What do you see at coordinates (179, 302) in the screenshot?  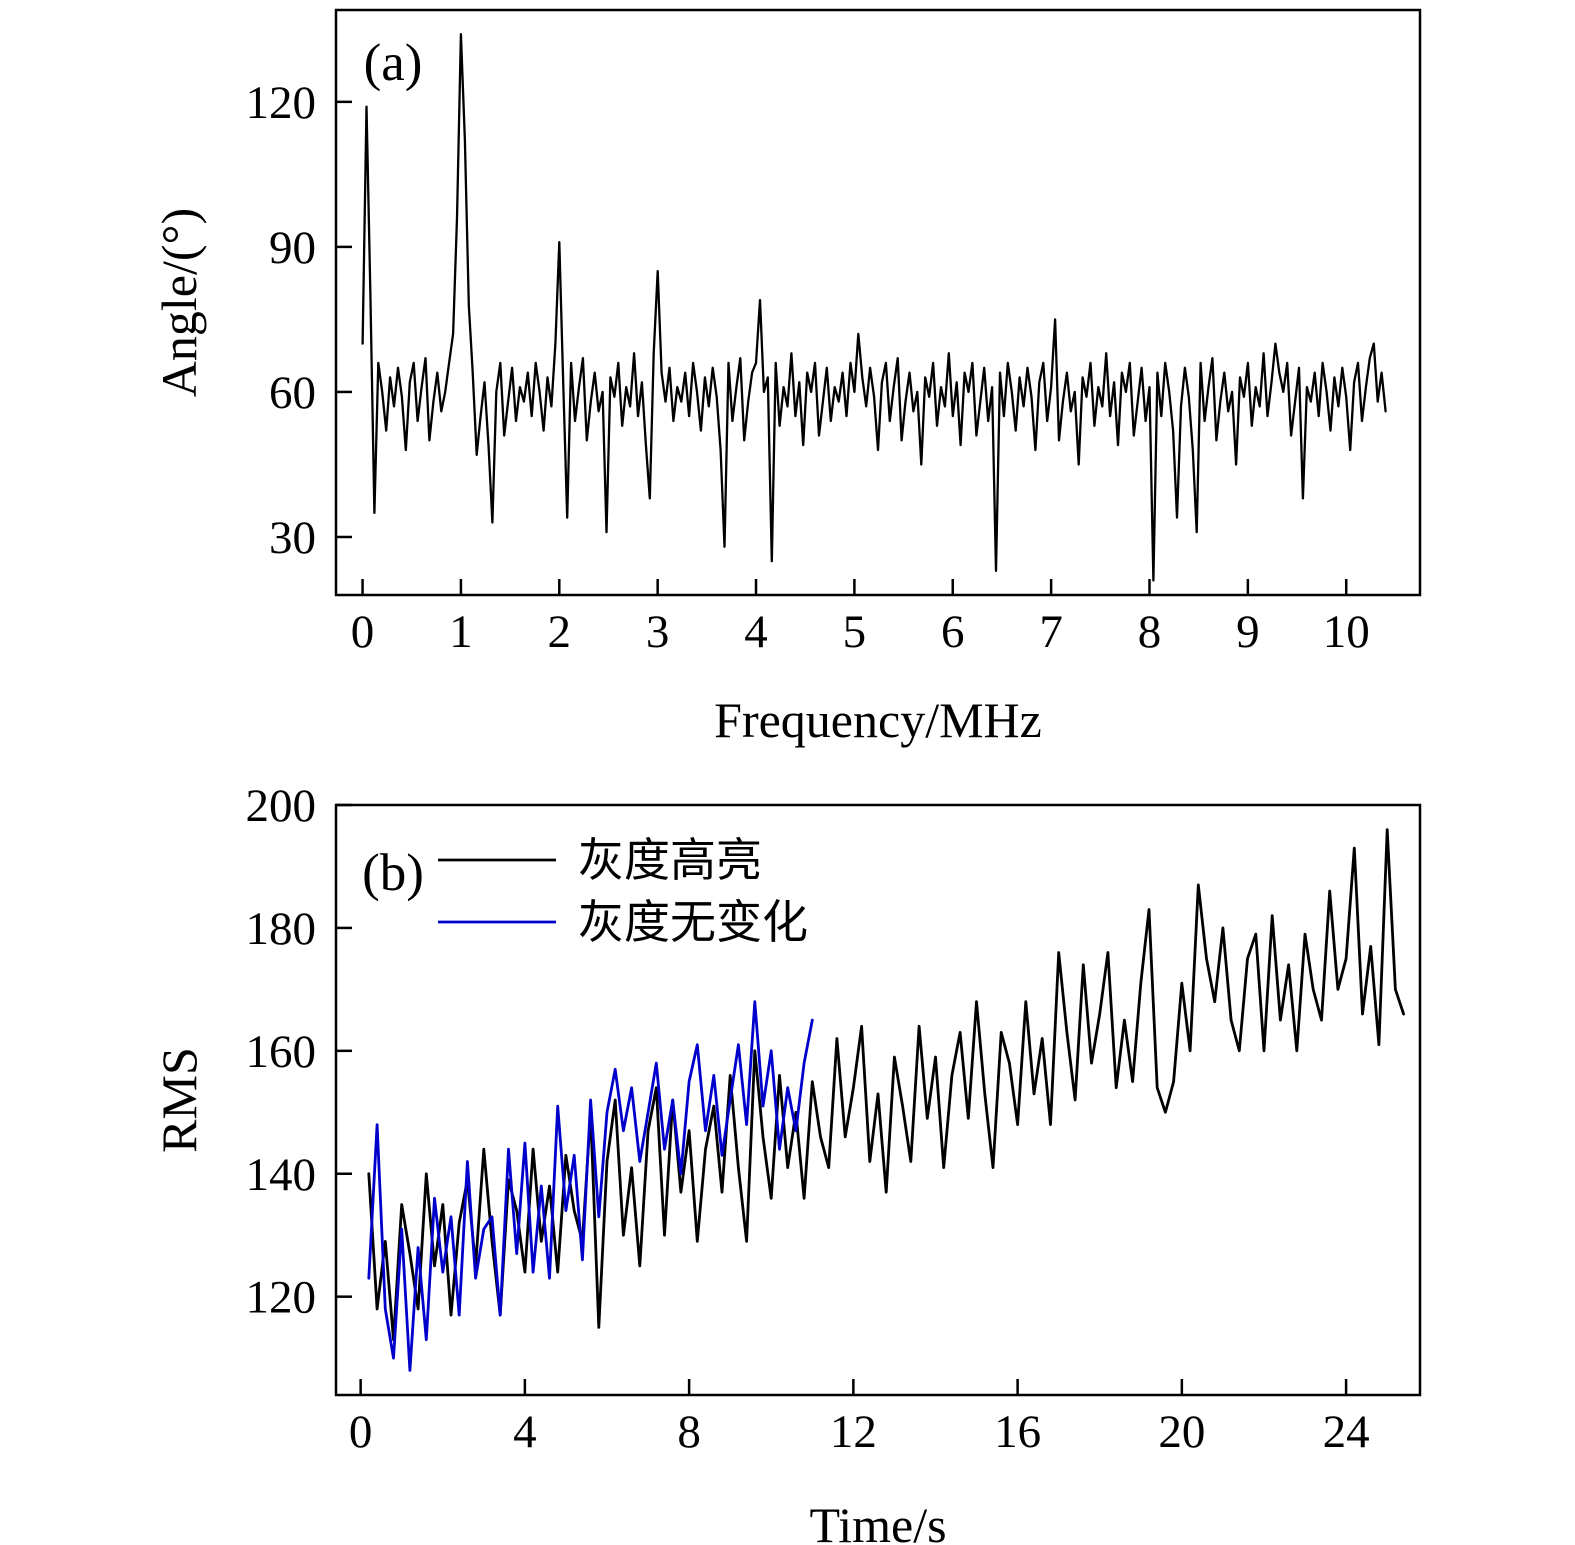 I see `y-axis-label: Angle/(°)` at bounding box center [179, 302].